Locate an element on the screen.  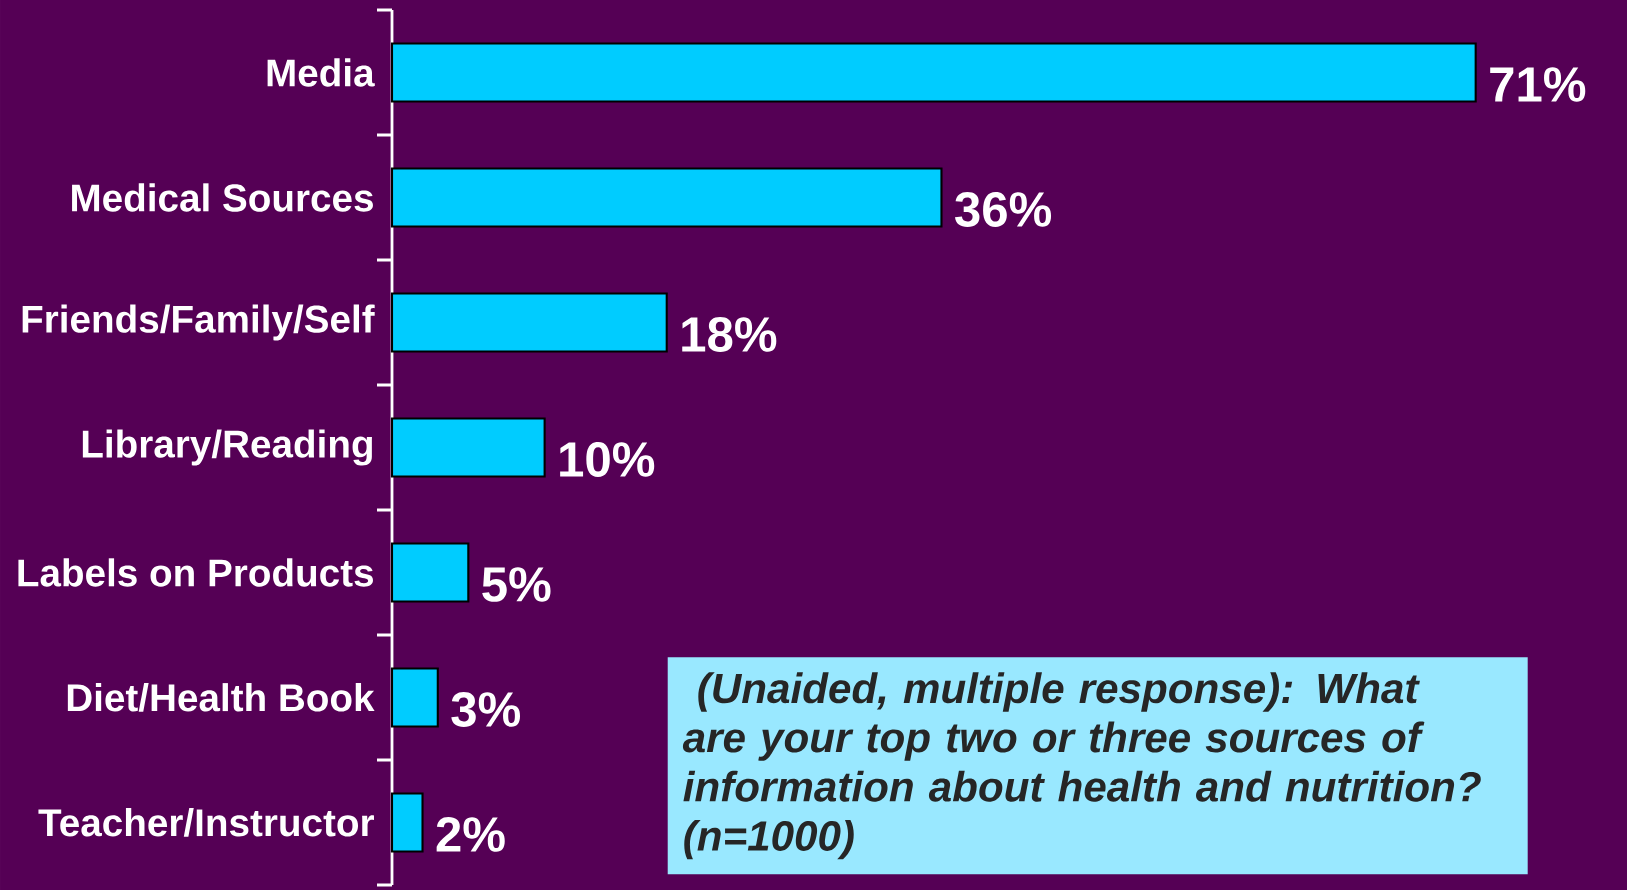
y-tick-label: Friends/Family/Self is located at coordinates (198, 322).